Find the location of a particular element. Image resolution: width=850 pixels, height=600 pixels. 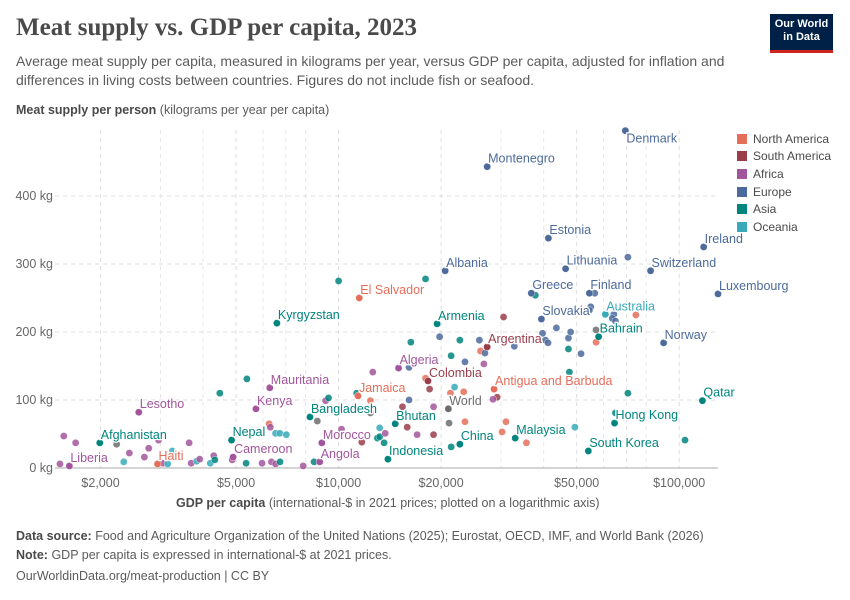

legend-item: Africa is located at coordinates (784, 174).